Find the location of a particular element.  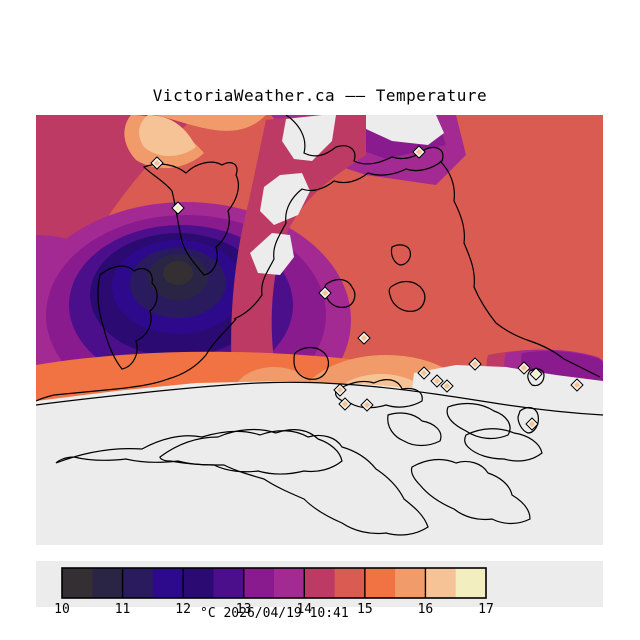

coastline-small-island-se is located at coordinates (528, 420).